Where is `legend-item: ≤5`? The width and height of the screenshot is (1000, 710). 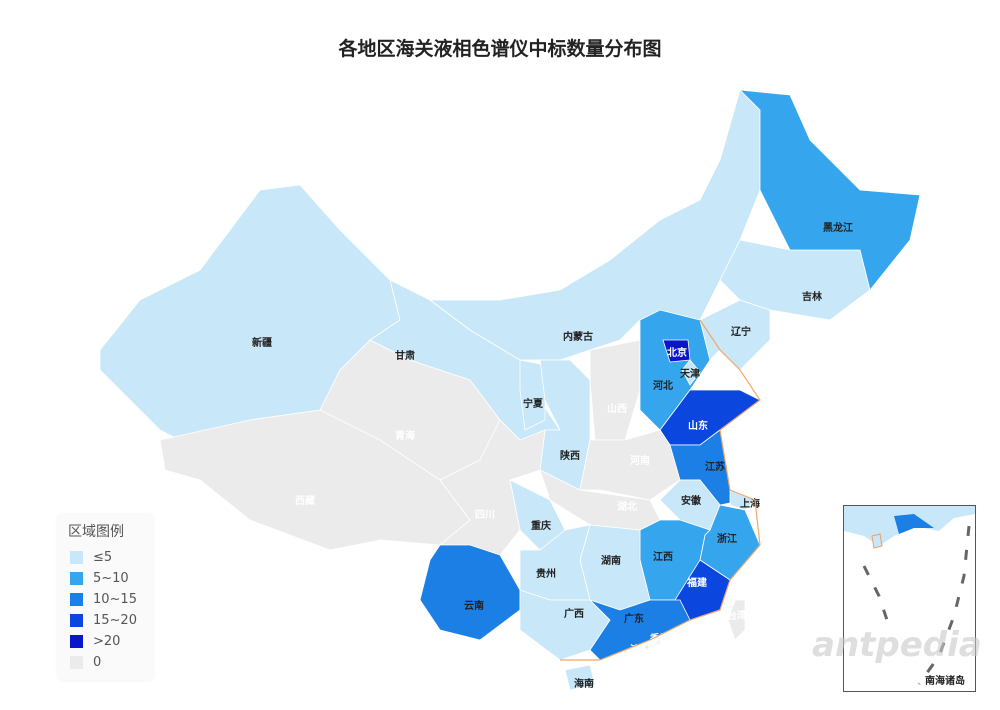
legend-item: ≤5 is located at coordinates (111, 557).